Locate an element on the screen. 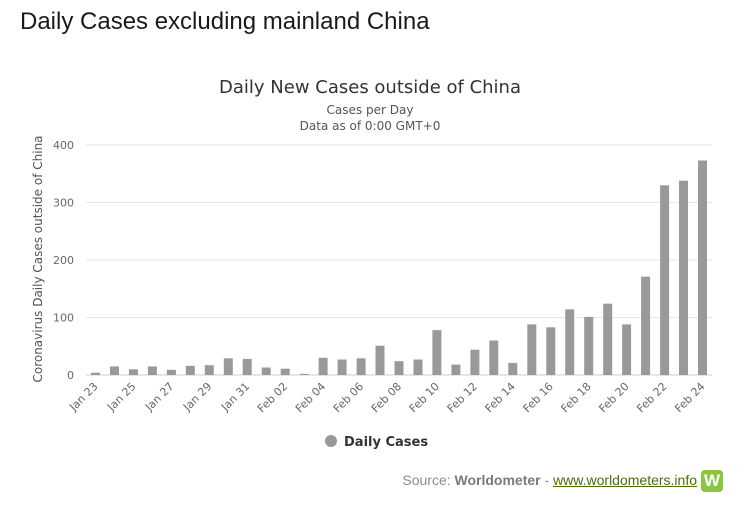  y-tick-label: 0 is located at coordinates (70, 375).